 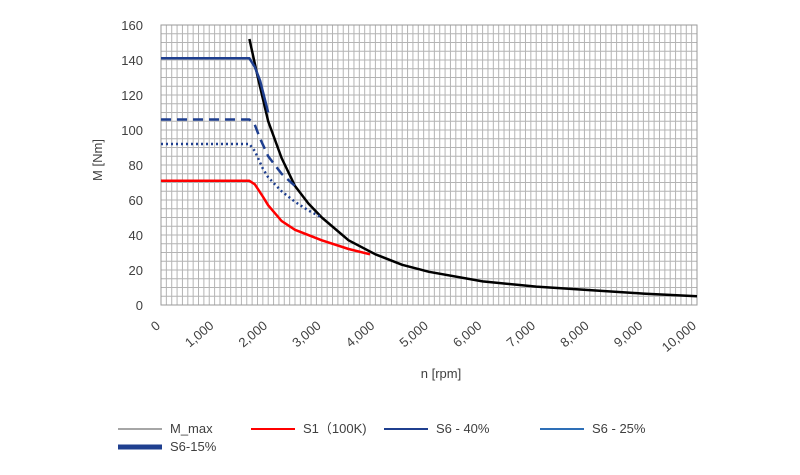 What do you see at coordinates (679, 336) in the screenshot?
I see `x-tick-label: 10,000` at bounding box center [679, 336].